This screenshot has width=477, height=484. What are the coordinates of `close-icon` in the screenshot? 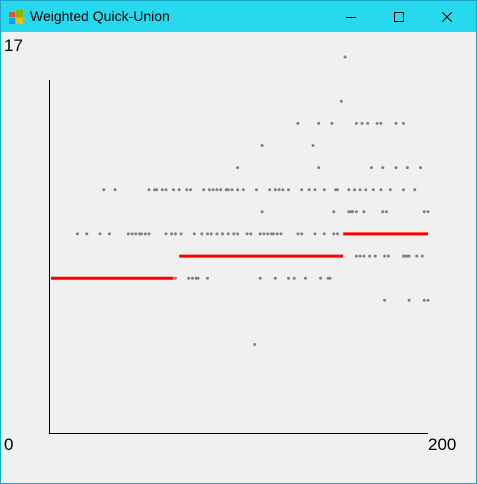 It's located at (447, 17).